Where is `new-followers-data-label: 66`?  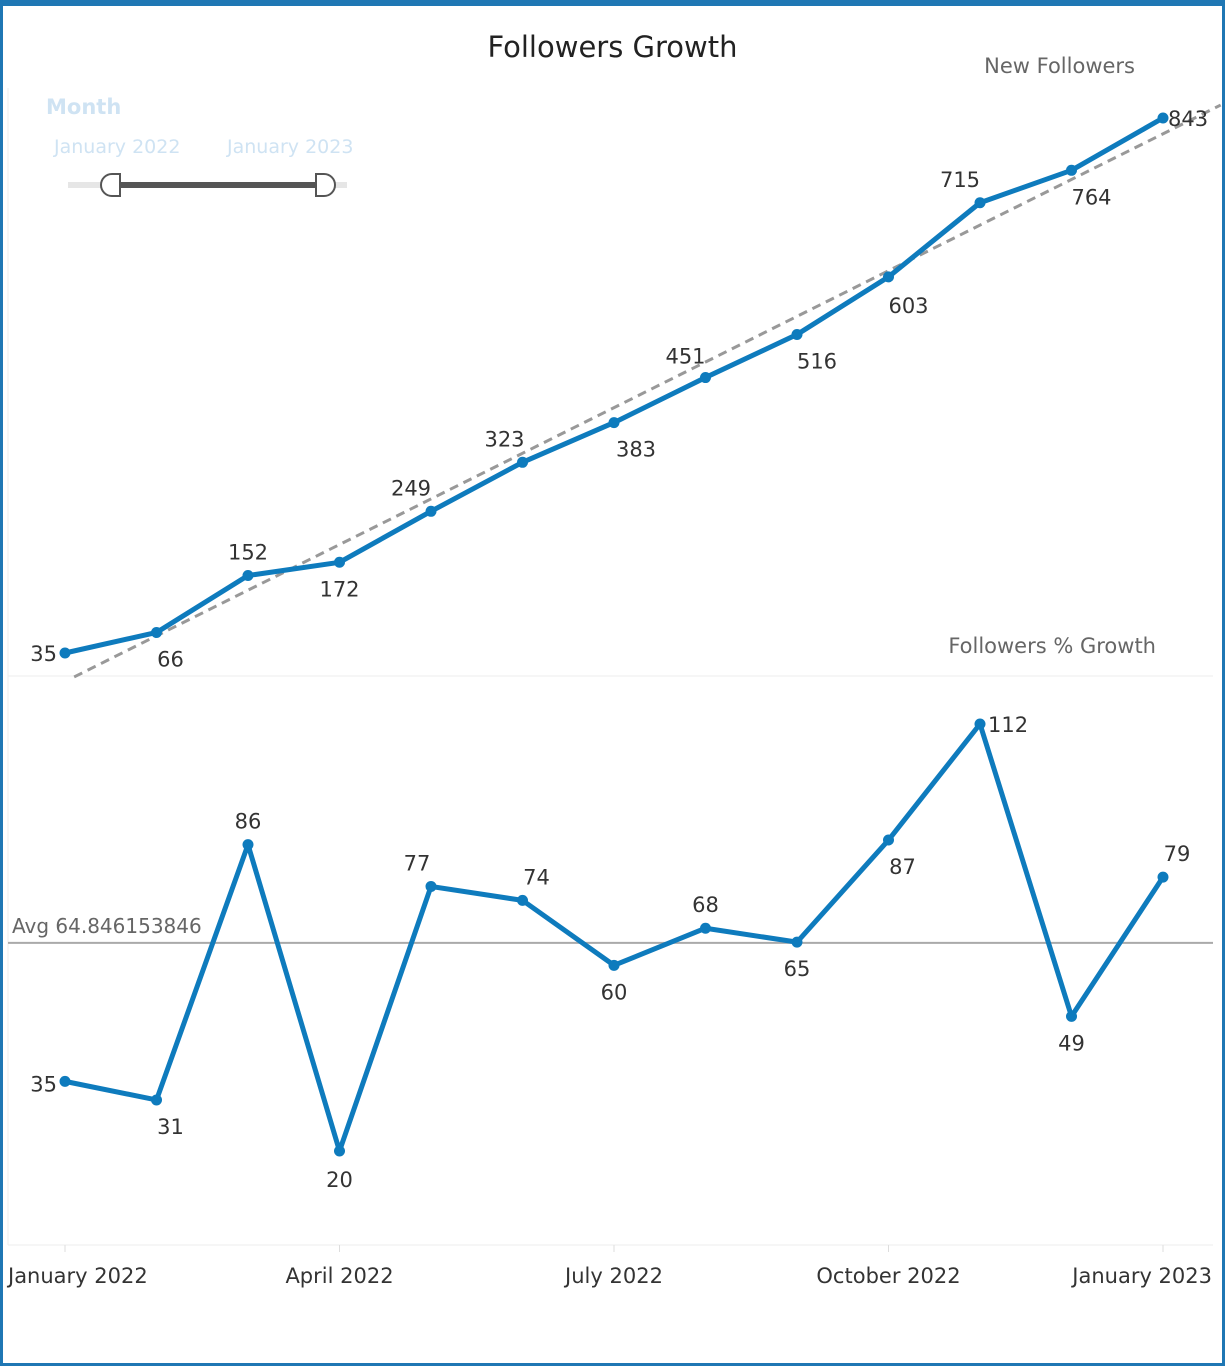 new-followers-data-label: 66 is located at coordinates (170, 659).